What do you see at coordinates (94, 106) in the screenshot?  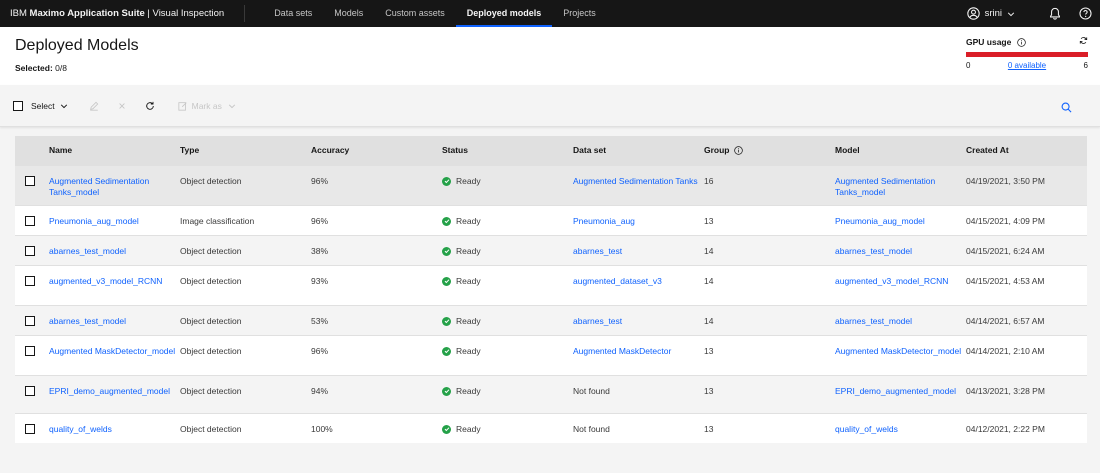 I see `edit-icon` at bounding box center [94, 106].